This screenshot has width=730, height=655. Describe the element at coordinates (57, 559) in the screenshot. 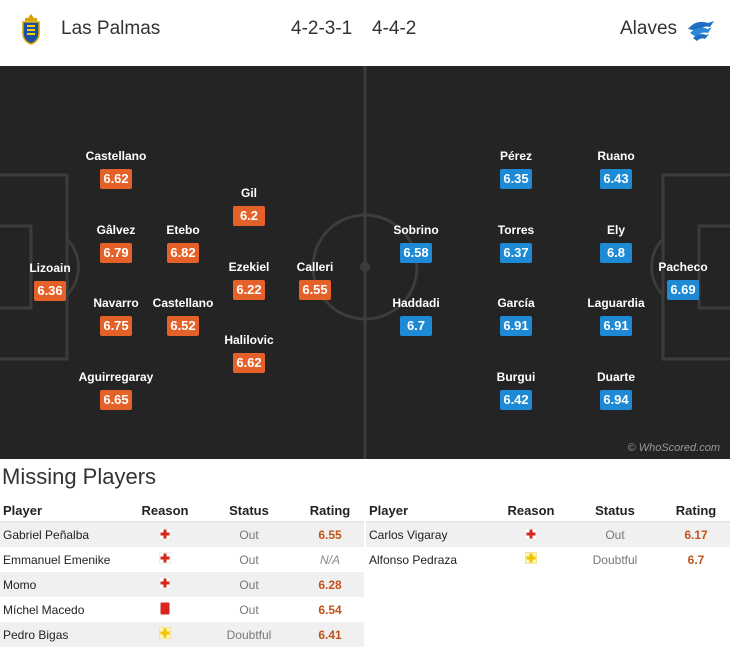

I see `missing-player-name: Emmanuel Emenike` at that location.